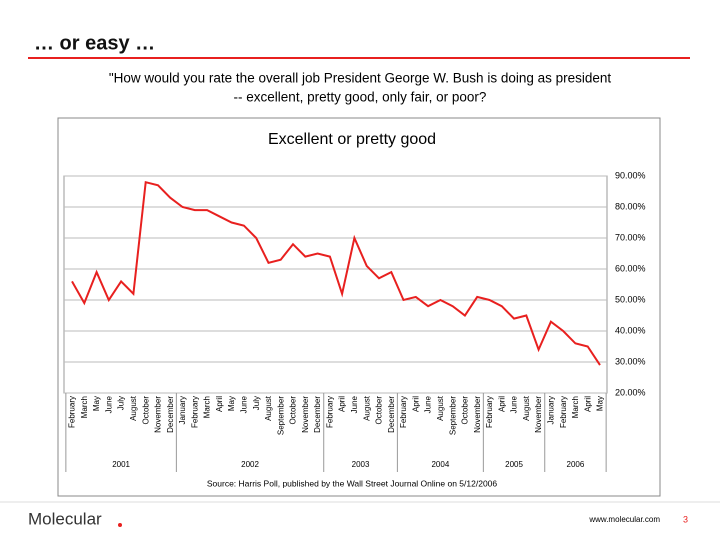 The height and width of the screenshot is (540, 720). What do you see at coordinates (630, 175) in the screenshot?
I see `y-tick-label: 90.00%` at bounding box center [630, 175].